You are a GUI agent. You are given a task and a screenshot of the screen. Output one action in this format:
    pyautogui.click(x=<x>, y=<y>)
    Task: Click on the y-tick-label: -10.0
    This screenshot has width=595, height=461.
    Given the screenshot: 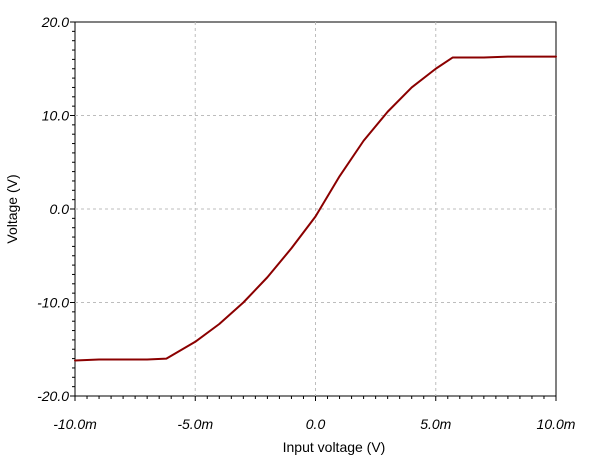 What is the action you would take?
    pyautogui.click(x=53, y=303)
    